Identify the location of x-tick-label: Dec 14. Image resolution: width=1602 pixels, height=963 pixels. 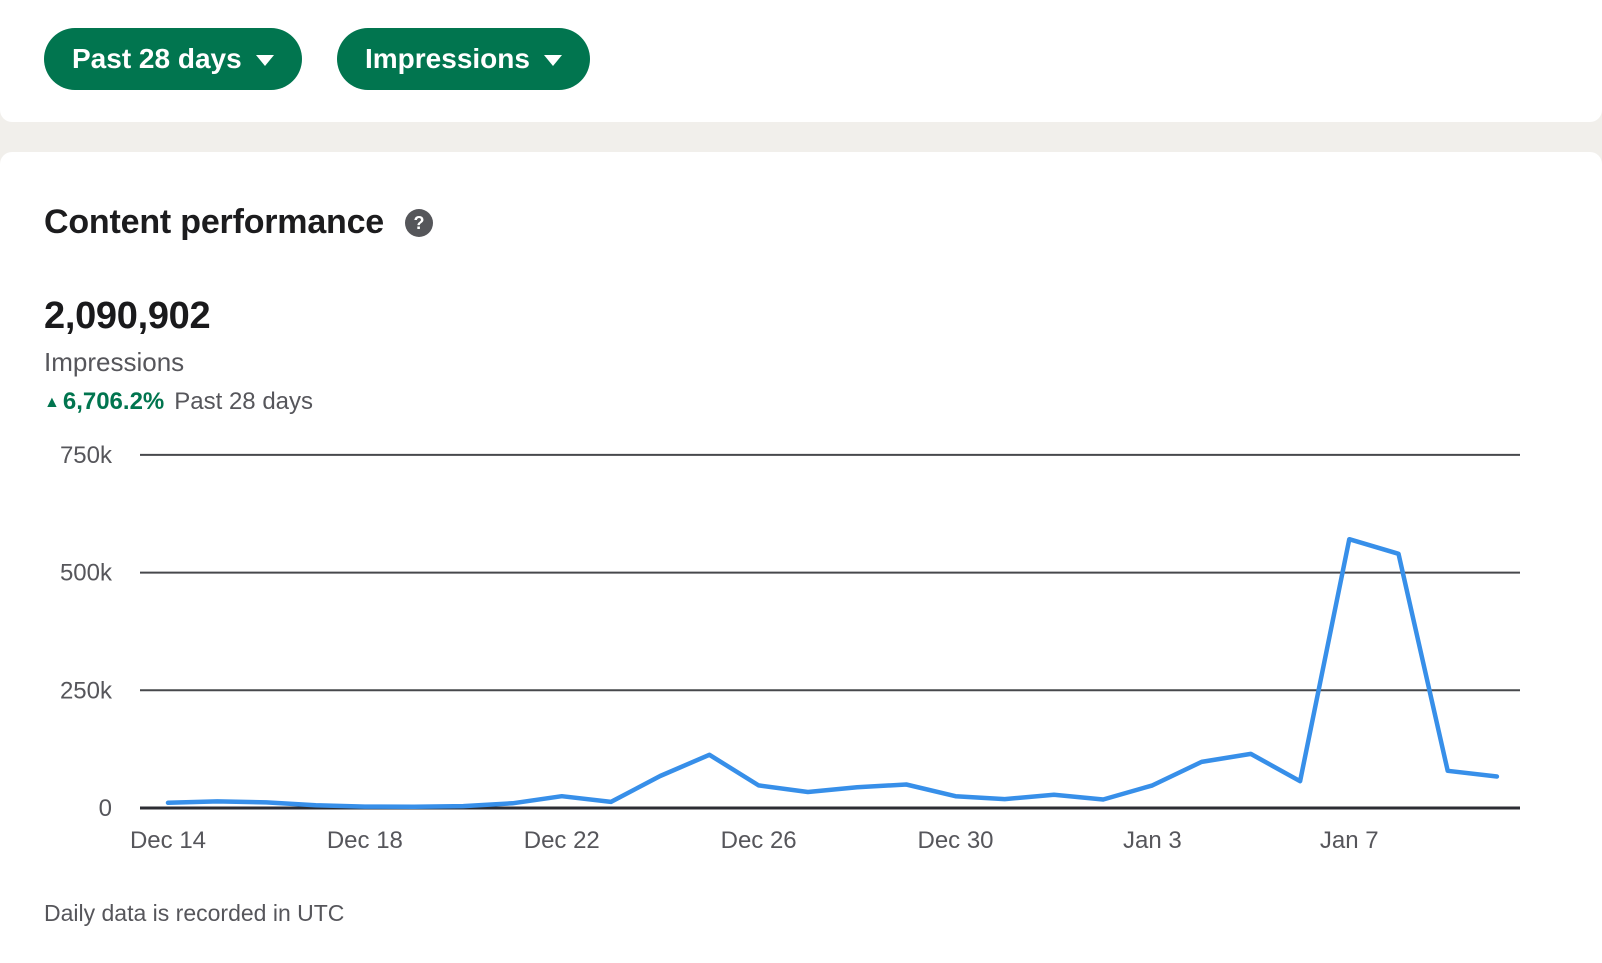
(168, 840).